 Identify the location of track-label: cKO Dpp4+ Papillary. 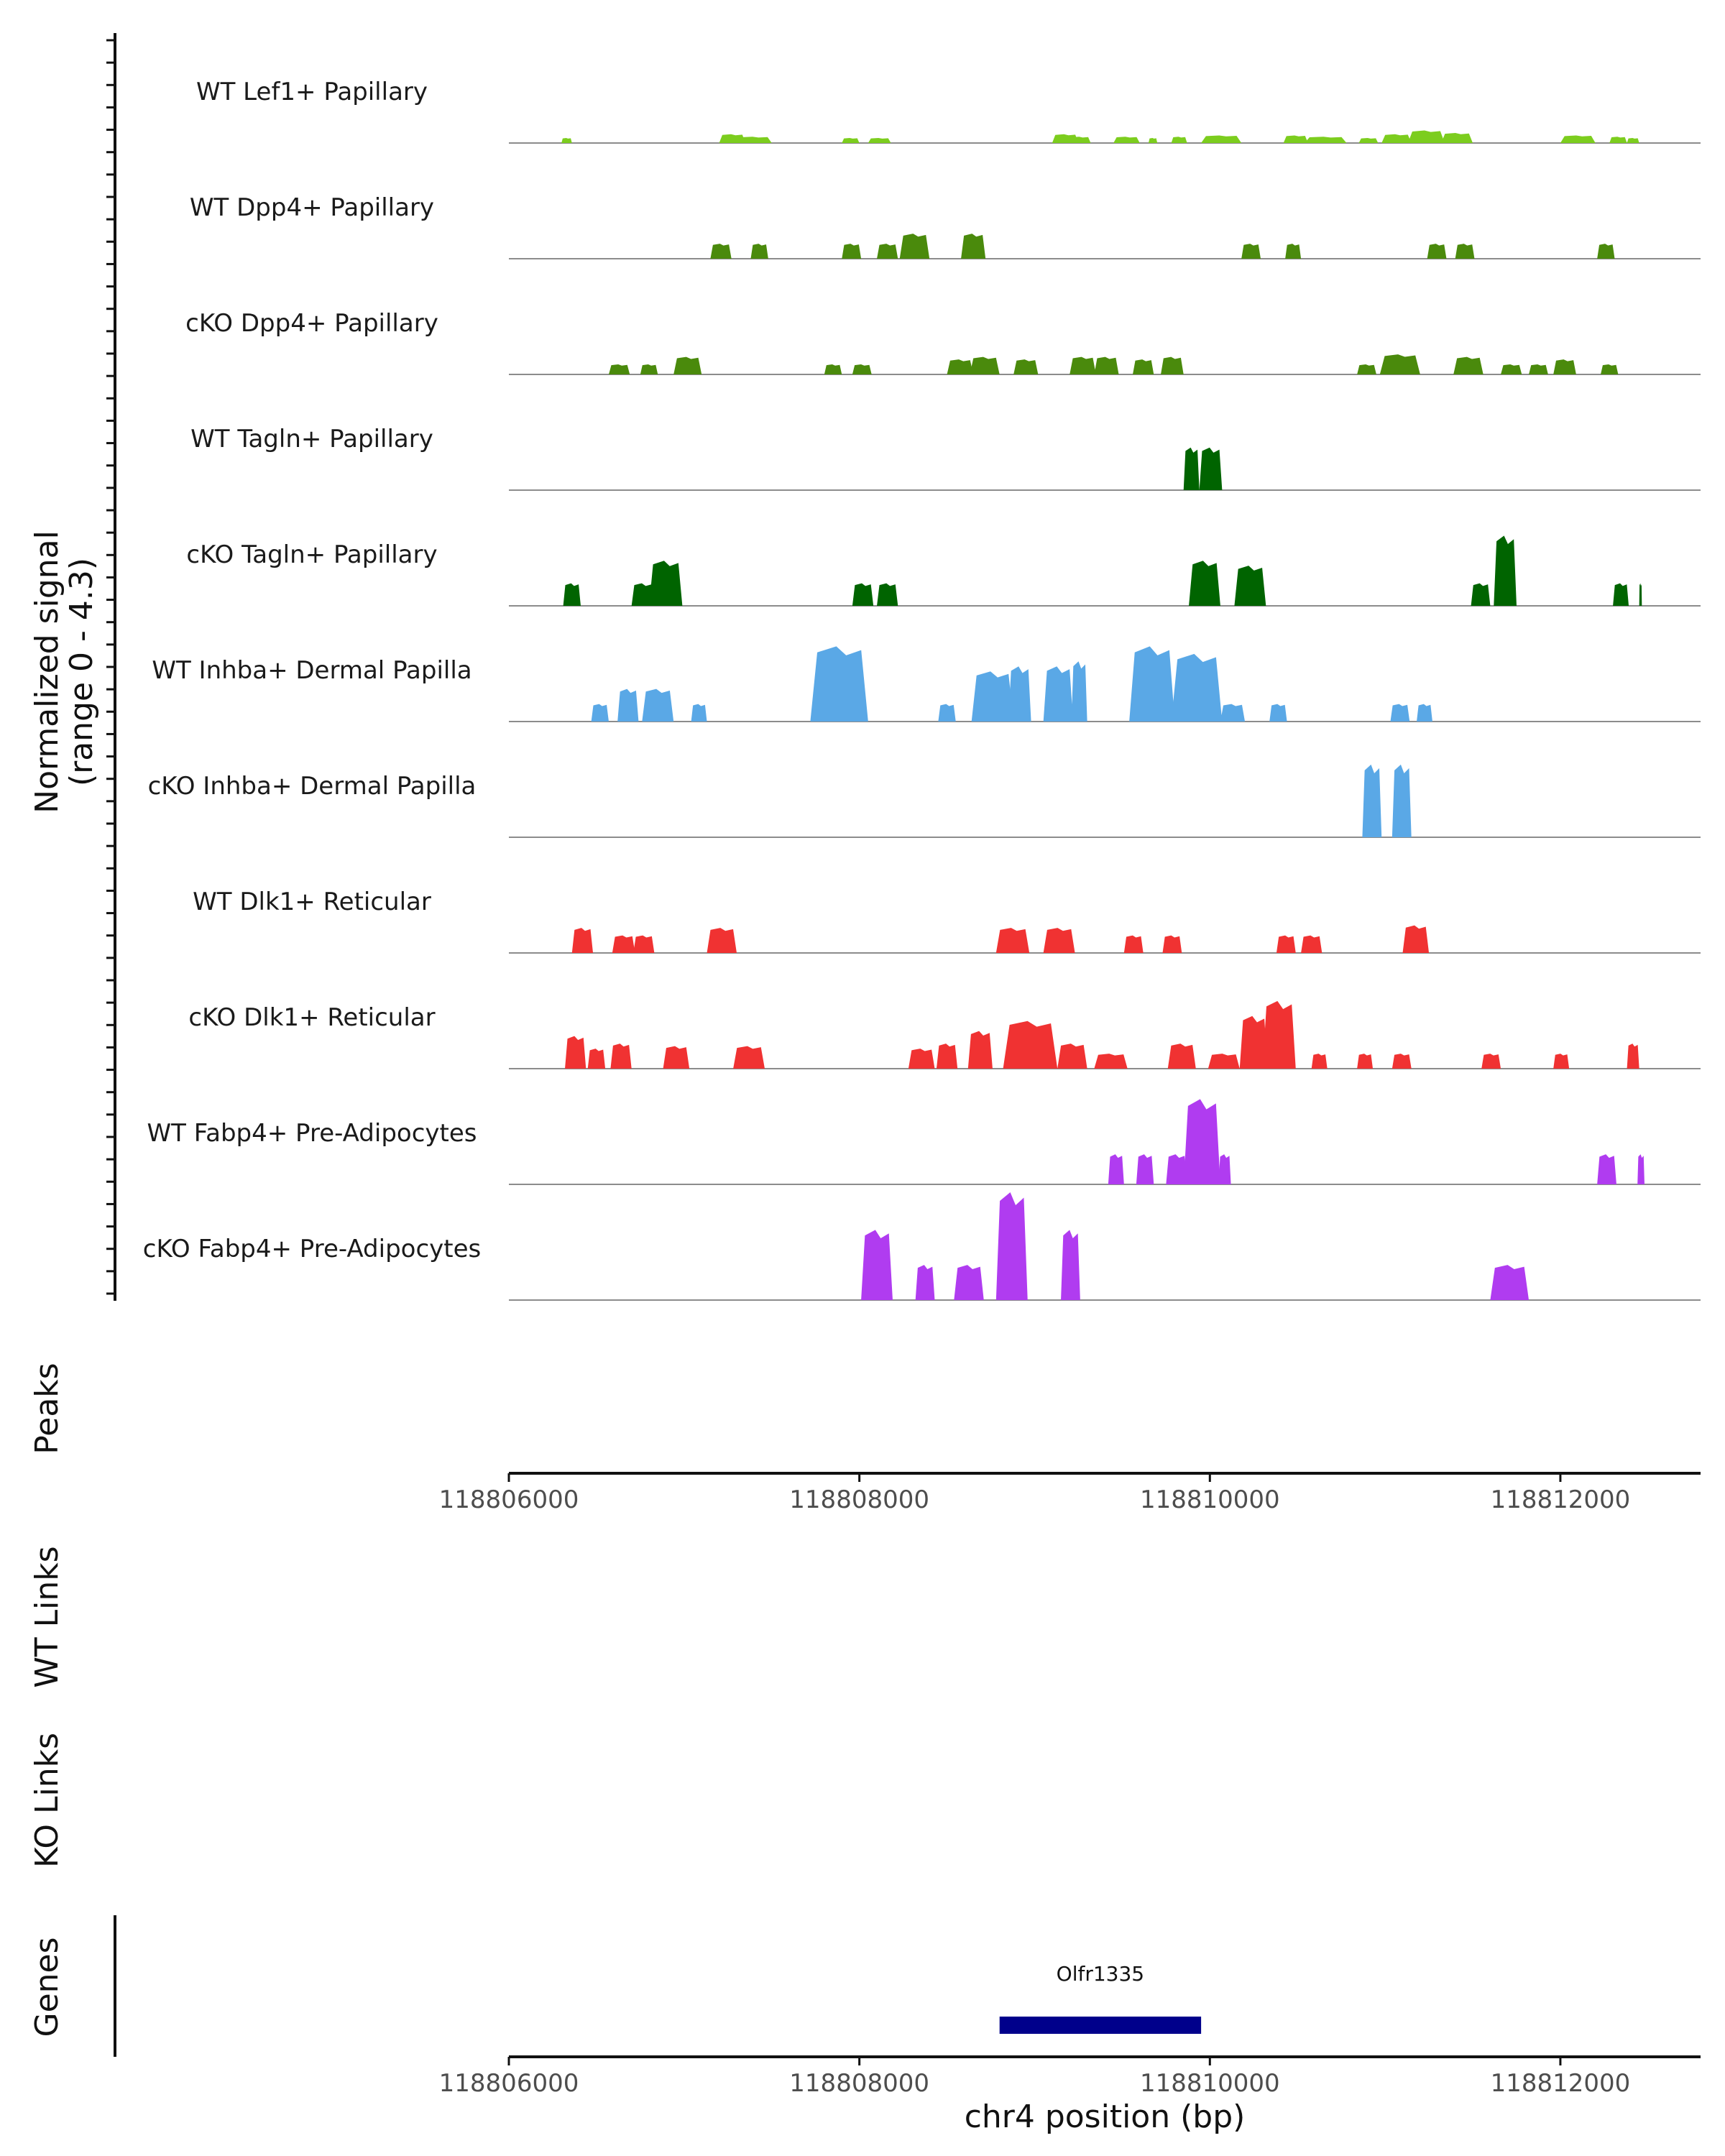
(311, 323).